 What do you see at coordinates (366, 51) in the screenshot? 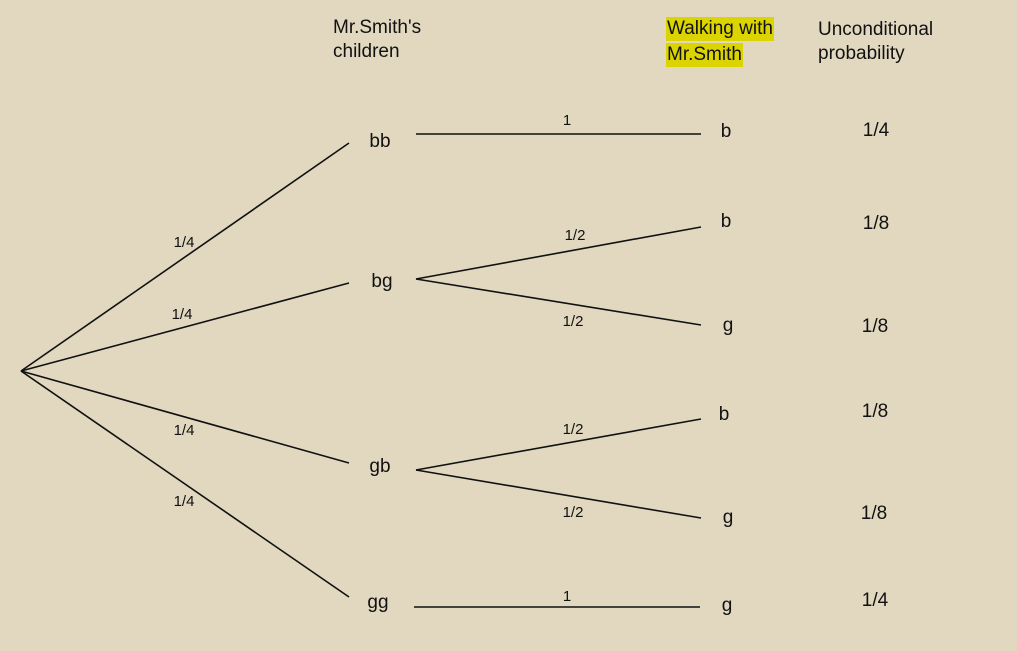
I see `header-children-line-2: children` at bounding box center [366, 51].